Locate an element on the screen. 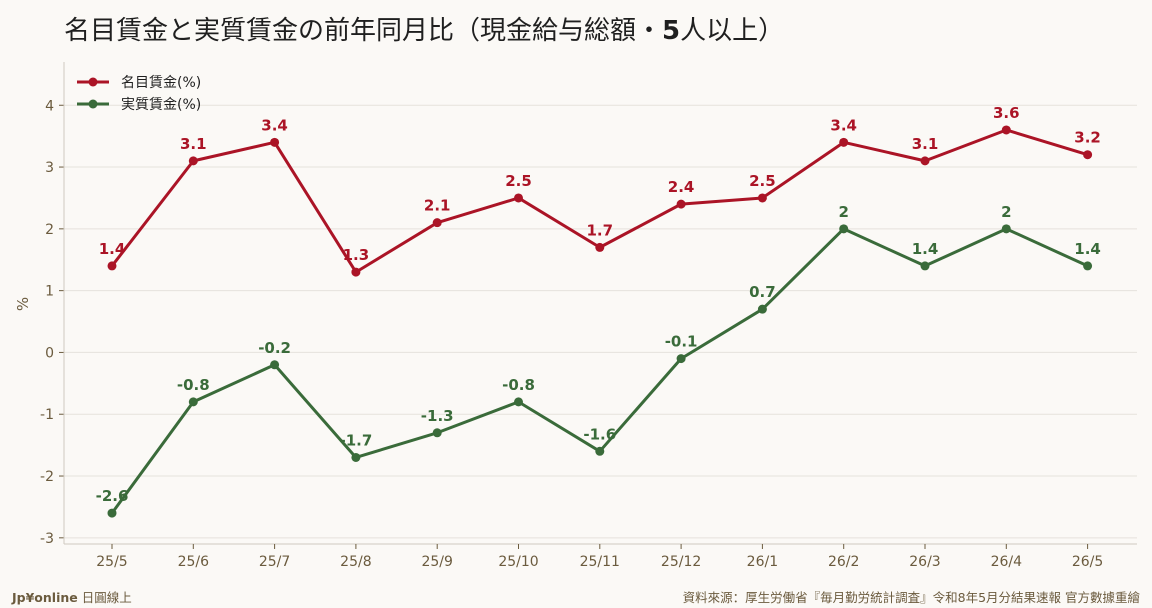 This screenshot has height=608, width=1152. x-tick-label: 26/3 is located at coordinates (924, 562).